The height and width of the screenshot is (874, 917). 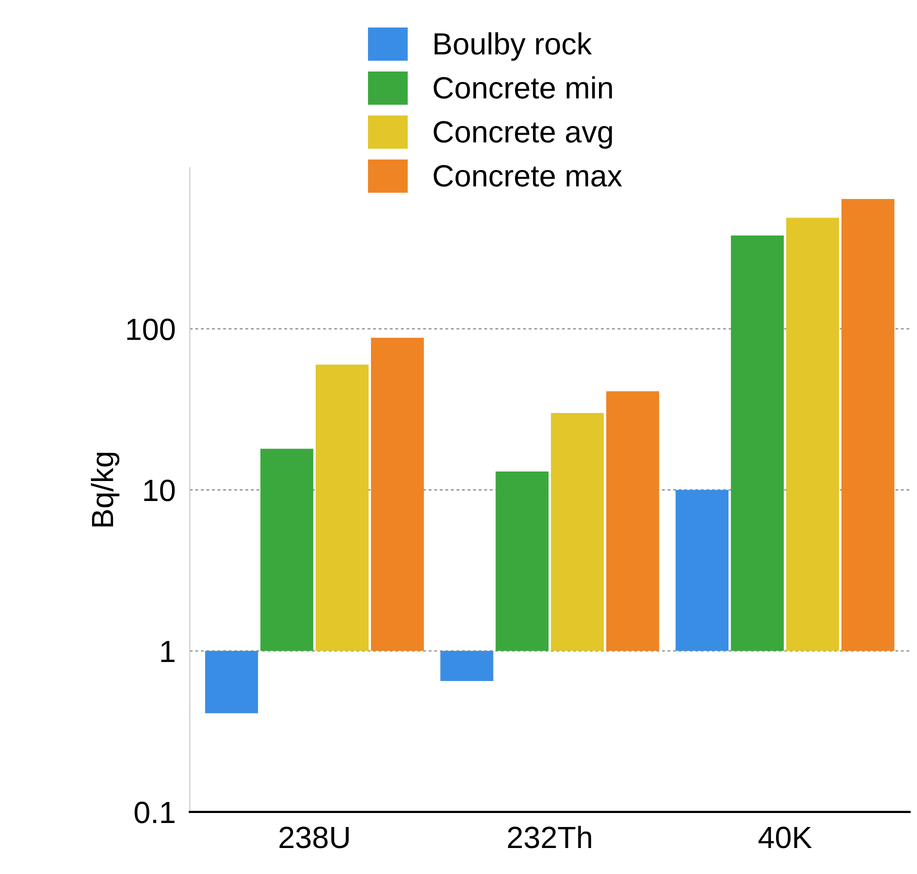 I want to click on legend-label: Concrete max, so click(x=528, y=176).